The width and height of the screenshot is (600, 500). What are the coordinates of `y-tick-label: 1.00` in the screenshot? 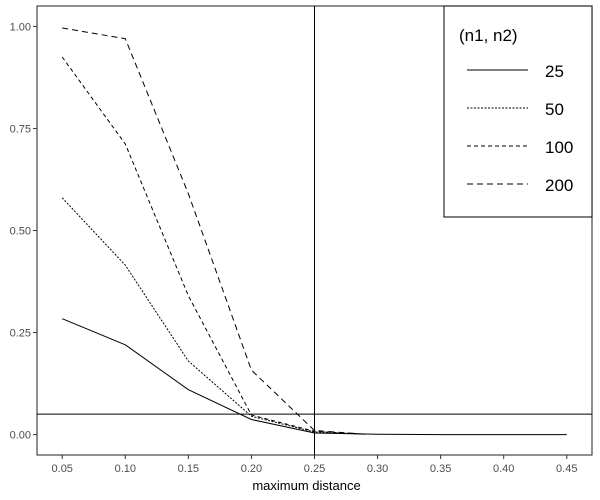 It's located at (20, 27).